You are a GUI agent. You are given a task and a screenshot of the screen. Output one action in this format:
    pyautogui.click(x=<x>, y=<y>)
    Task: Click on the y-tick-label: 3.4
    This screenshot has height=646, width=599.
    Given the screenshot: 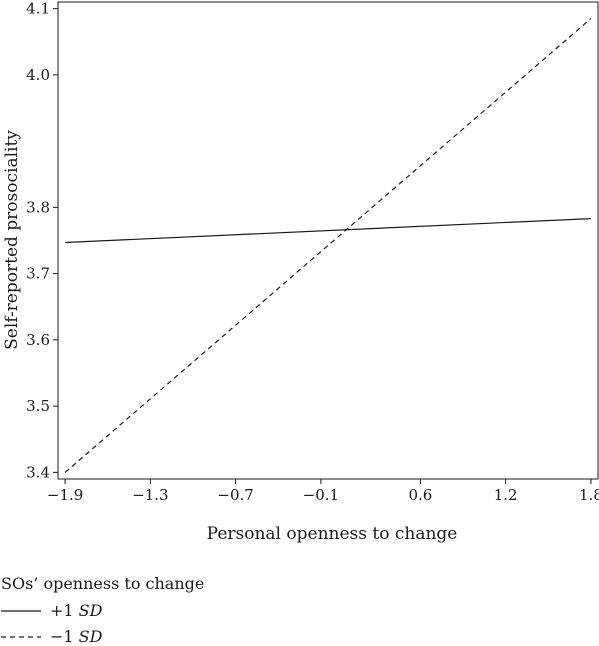 What is the action you would take?
    pyautogui.click(x=38, y=472)
    